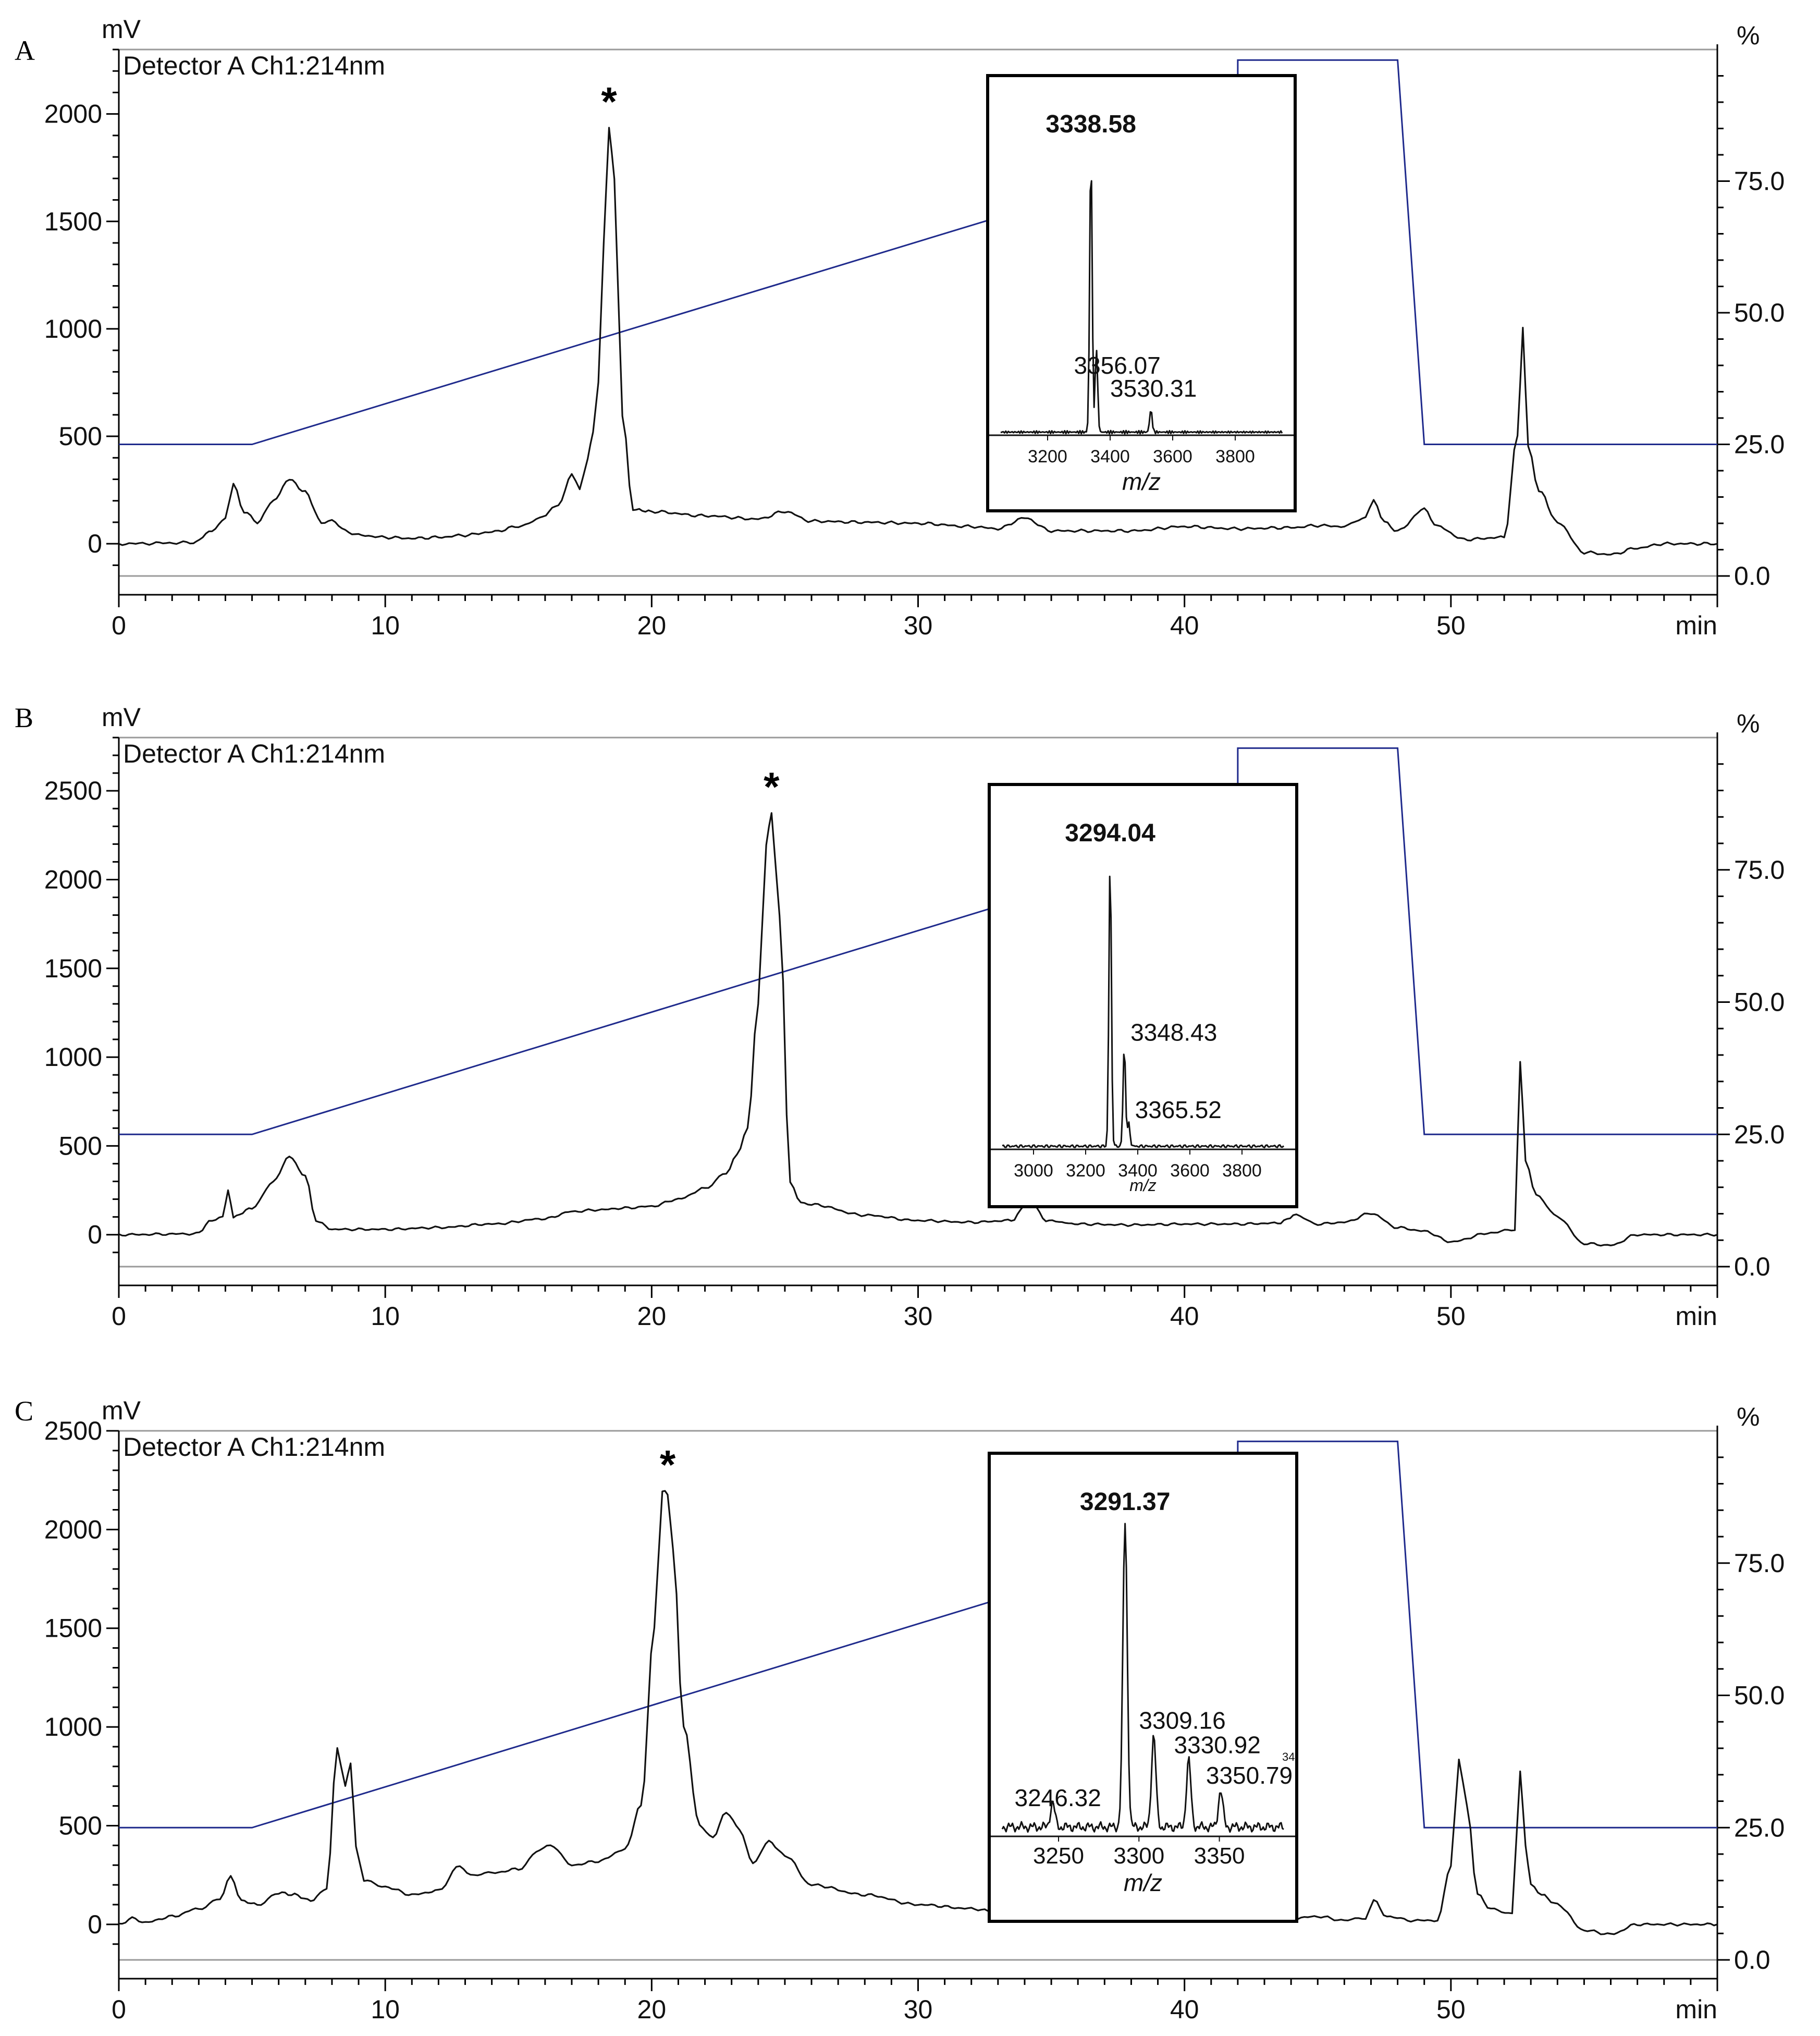 Image resolution: width=1820 pixels, height=2036 pixels. What do you see at coordinates (1085, 1171) in the screenshot?
I see `ms-x-tick-label: 3200` at bounding box center [1085, 1171].